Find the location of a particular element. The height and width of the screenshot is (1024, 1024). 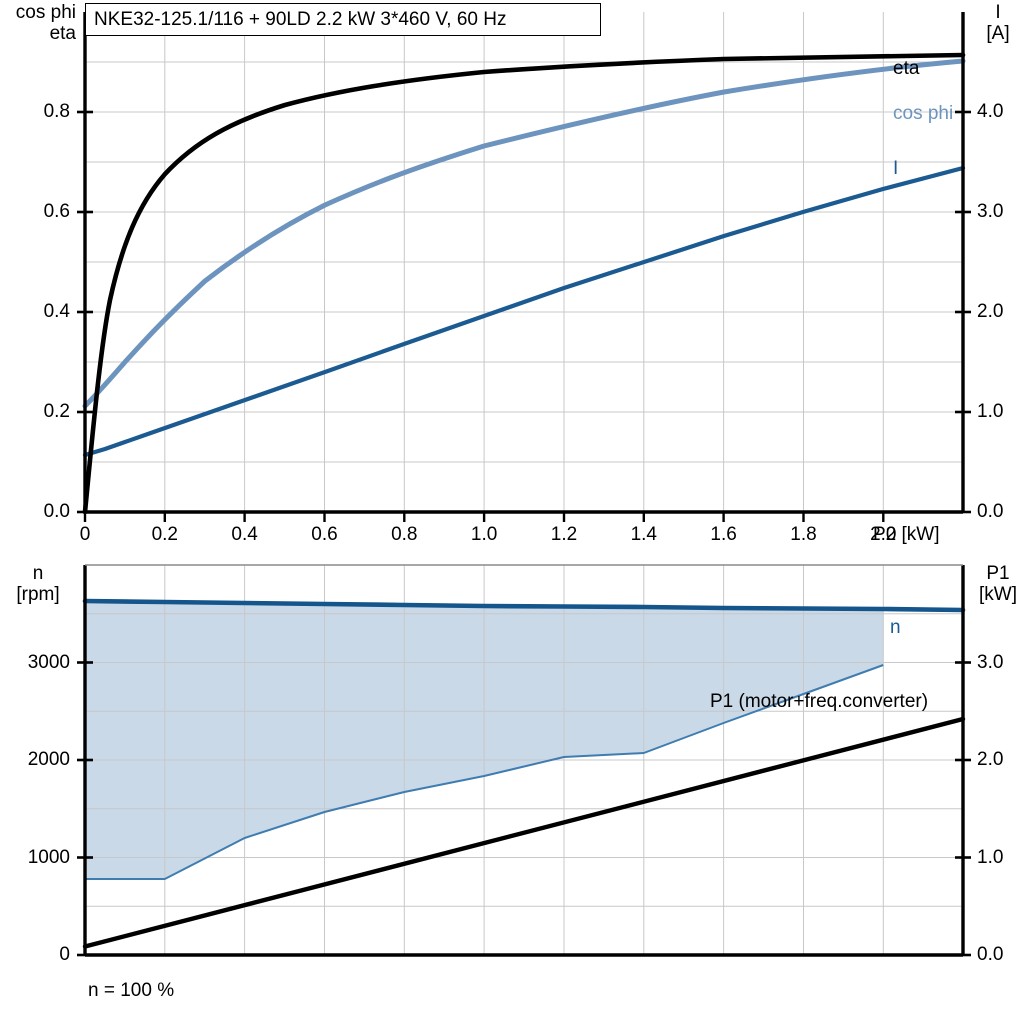

top-x-tick-10: 2.0 is located at coordinates (883, 534).